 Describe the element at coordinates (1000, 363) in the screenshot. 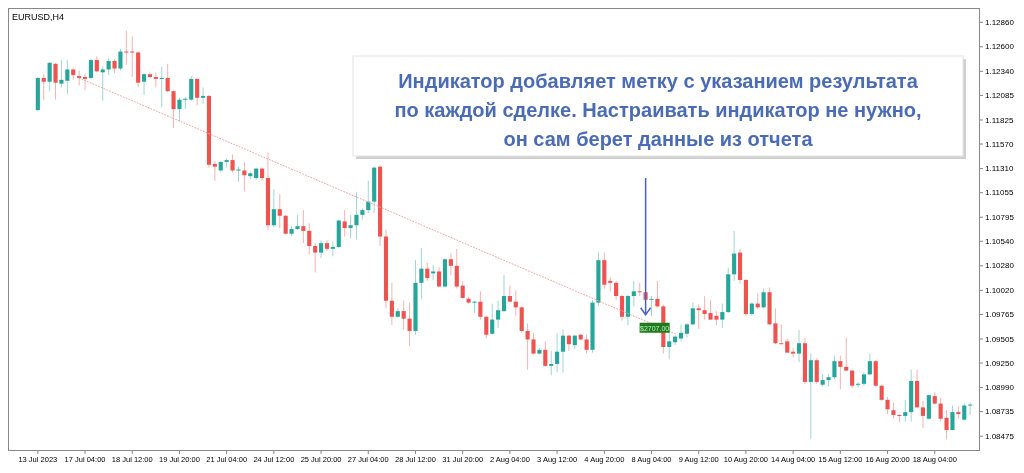

I see `y-tick-label: 1.09250` at that location.